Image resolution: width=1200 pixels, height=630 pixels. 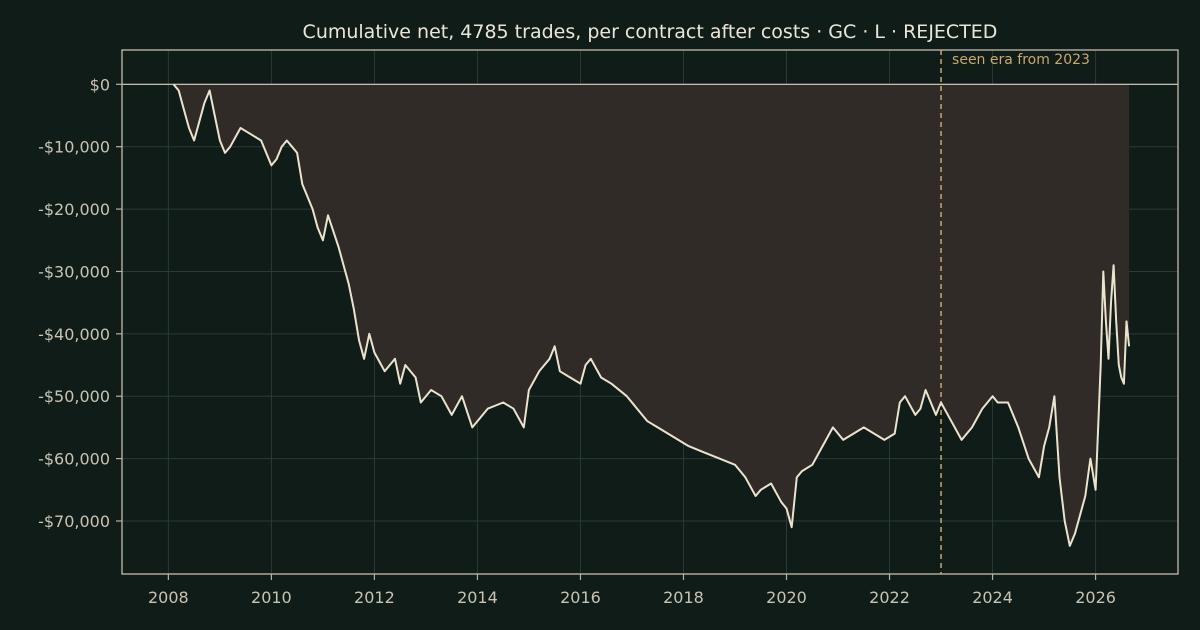 What do you see at coordinates (580, 597) in the screenshot?
I see `x-tick-label: 2016` at bounding box center [580, 597].